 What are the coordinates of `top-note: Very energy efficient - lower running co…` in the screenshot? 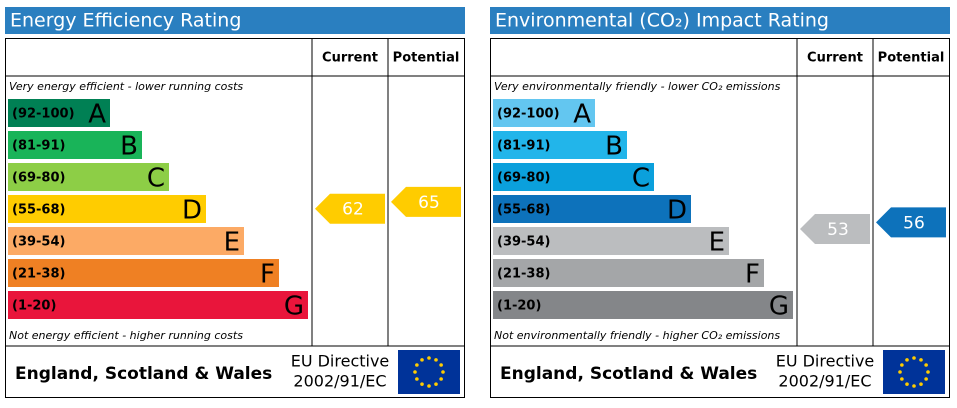 It's located at (126, 86).